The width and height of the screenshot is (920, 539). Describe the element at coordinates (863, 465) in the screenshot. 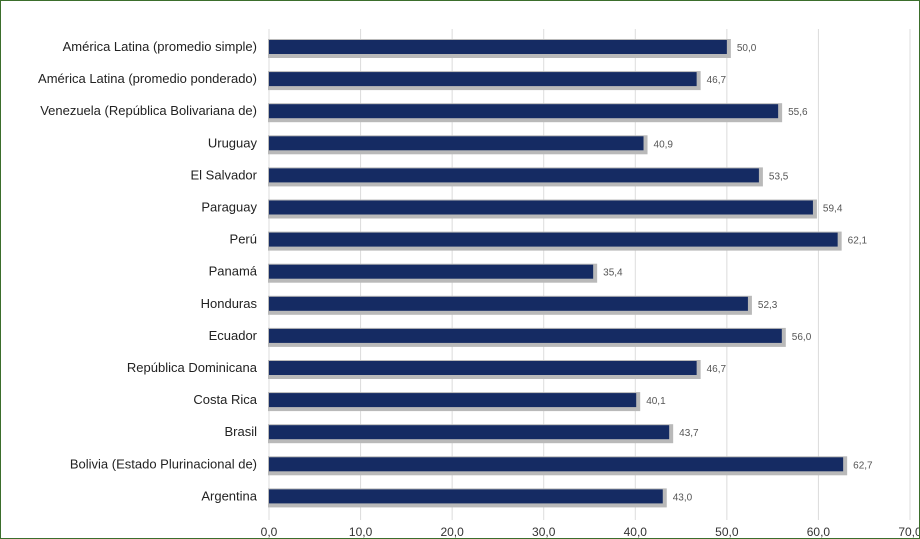

I see `data-label: 62,7` at that location.